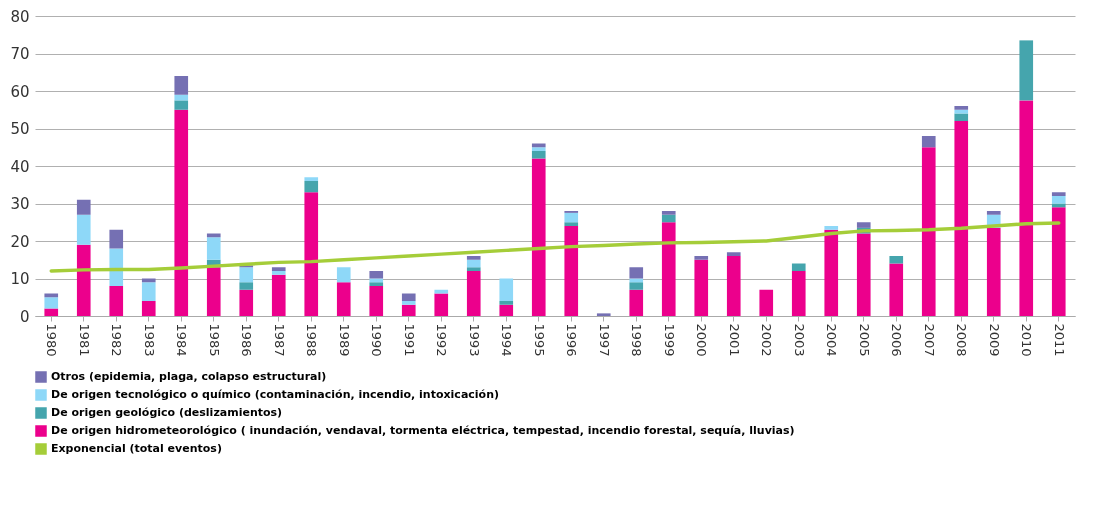 The height and width of the screenshot is (520, 1105). What do you see at coordinates (84, 340) in the screenshot?
I see `x-tick-label: 1981` at bounding box center [84, 340].